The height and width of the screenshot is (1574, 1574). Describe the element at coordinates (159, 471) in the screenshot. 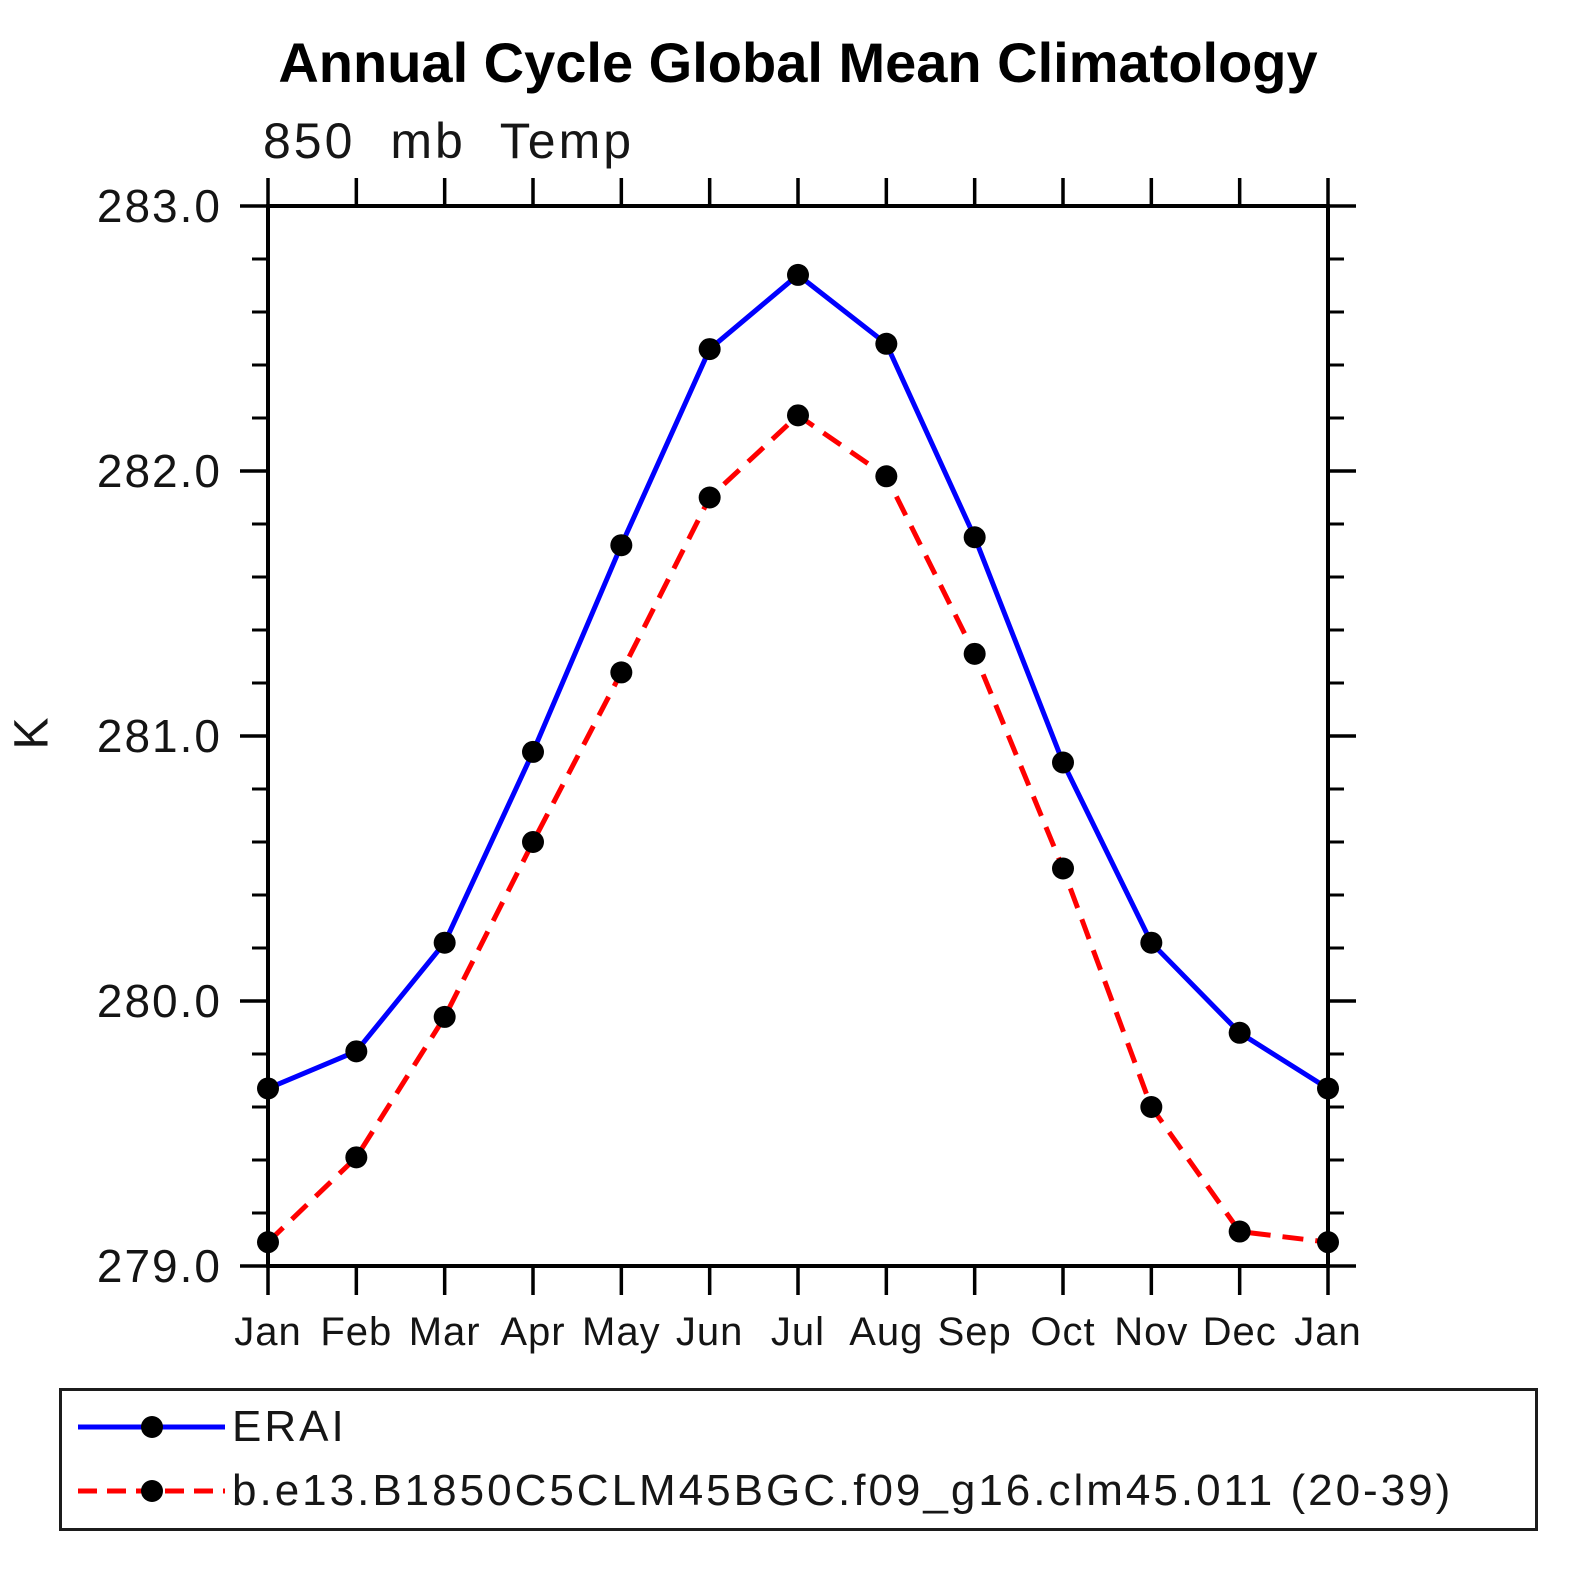

I see `y-tick-label: 282.0` at that location.